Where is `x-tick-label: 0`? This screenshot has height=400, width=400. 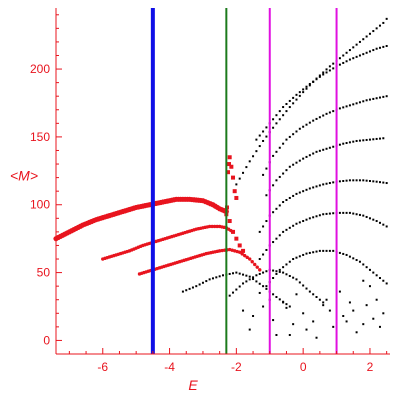 x-tick-label: 0 is located at coordinates (303, 367).